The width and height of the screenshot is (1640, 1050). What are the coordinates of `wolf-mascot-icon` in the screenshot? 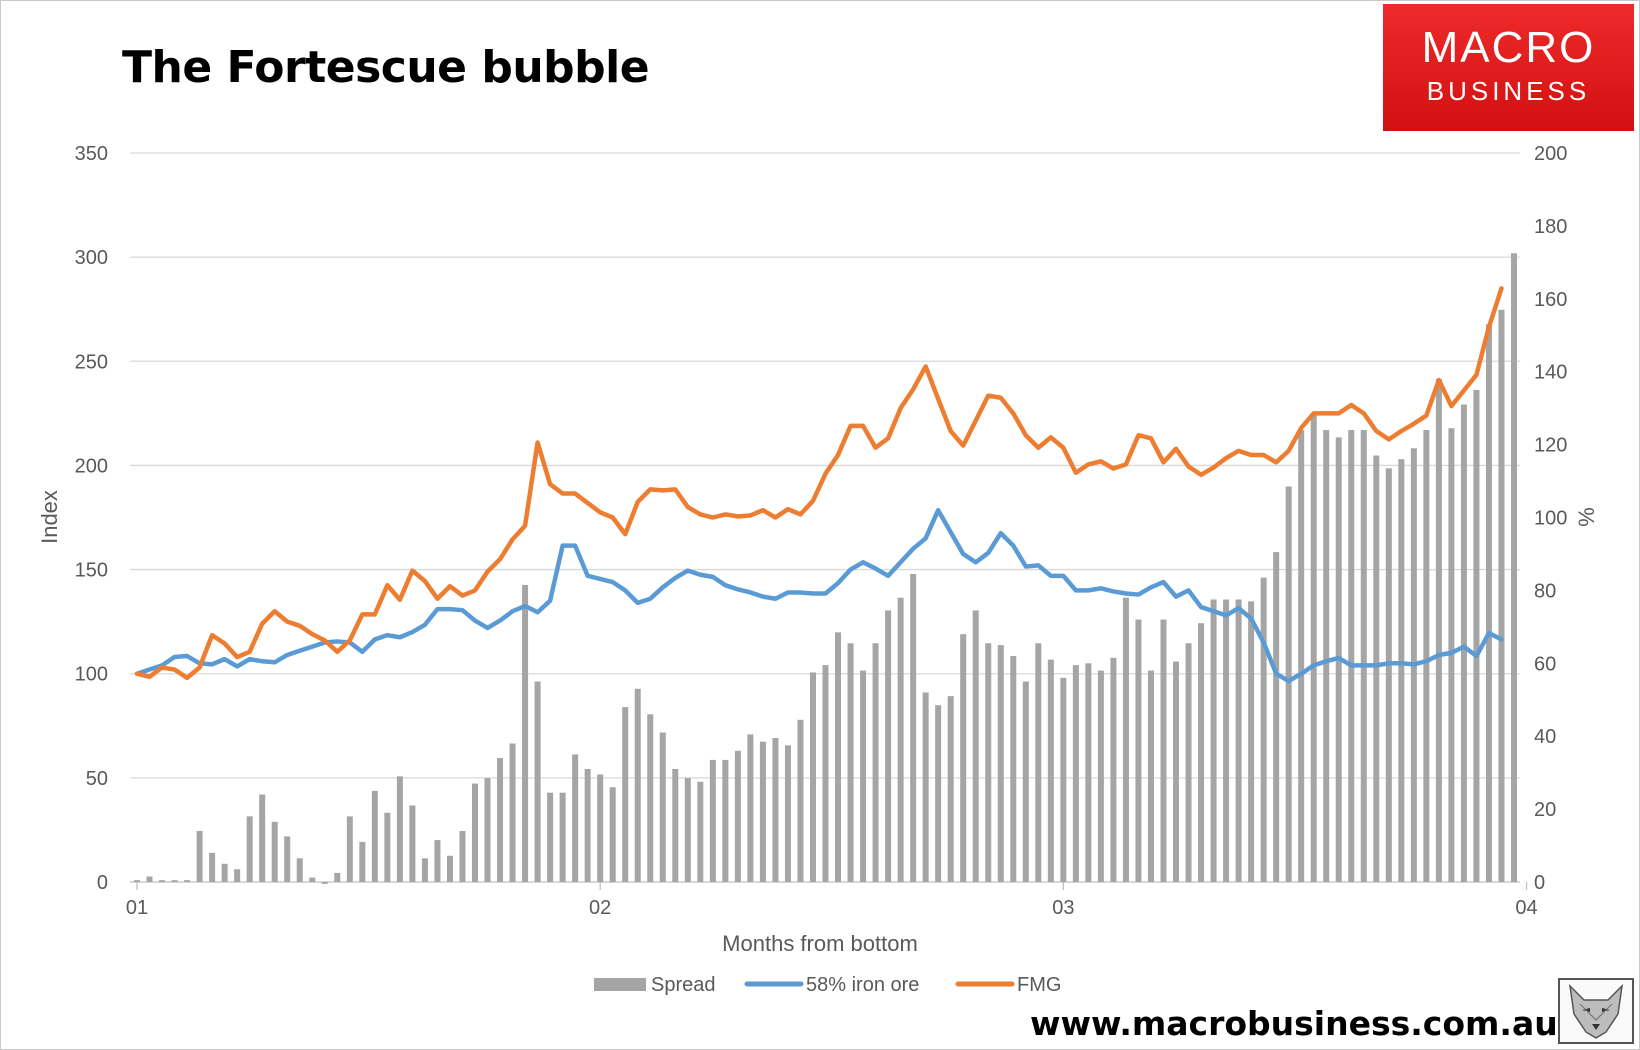 It's located at (1596, 1011).